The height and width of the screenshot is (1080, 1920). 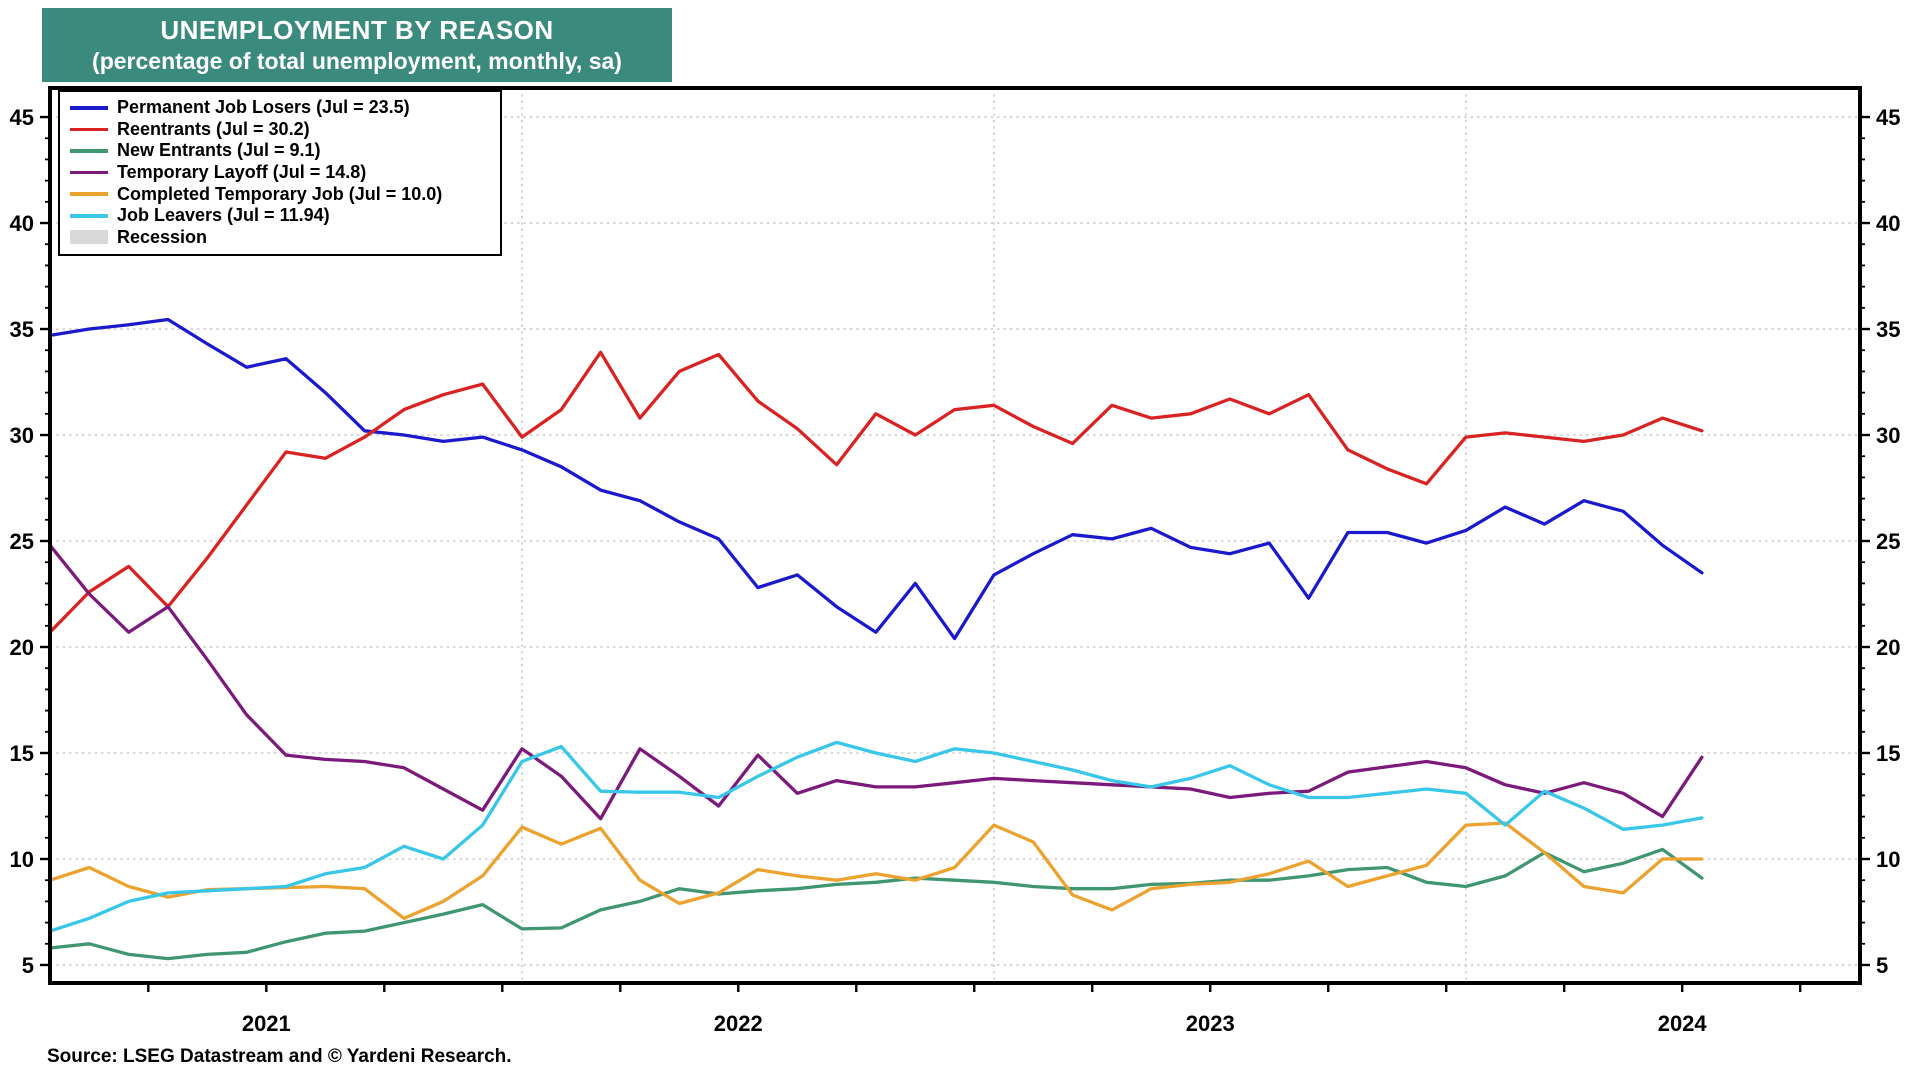 I want to click on y-axis-label-right: 35, so click(x=1888, y=329).